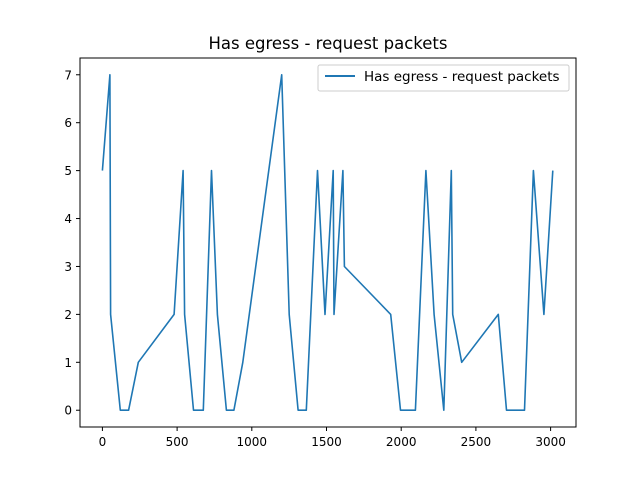 This screenshot has width=640, height=484. Describe the element at coordinates (68, 219) in the screenshot. I see `y-tick-label: 4` at that location.